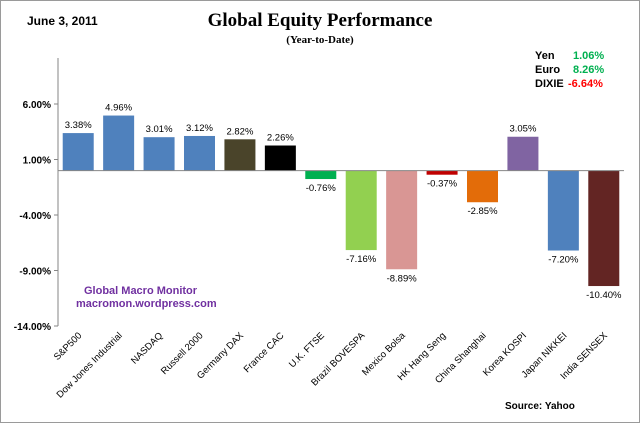  What do you see at coordinates (62, 21) in the screenshot?
I see `date-label: June 3, 2011` at bounding box center [62, 21].